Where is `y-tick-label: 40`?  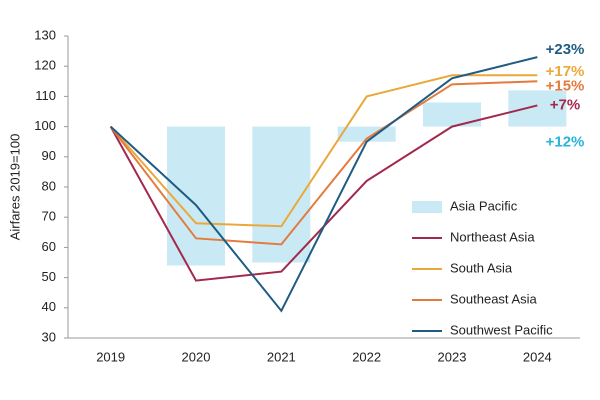 y-tick-label: 40 is located at coordinates (49, 306).